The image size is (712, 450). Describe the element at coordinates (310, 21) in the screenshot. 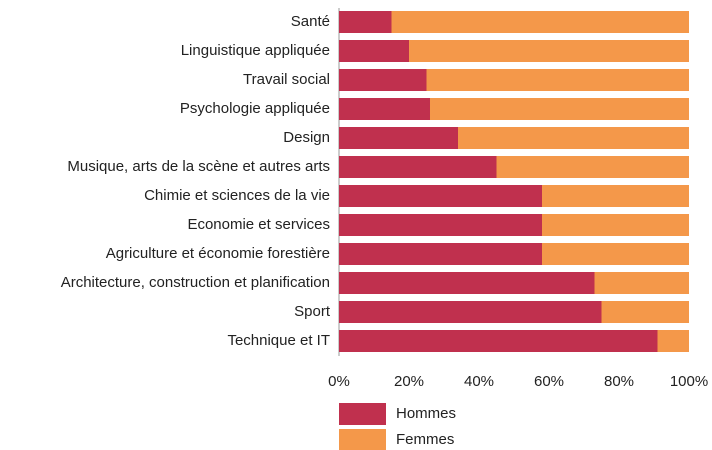

I see `category-label: Santé` at that location.